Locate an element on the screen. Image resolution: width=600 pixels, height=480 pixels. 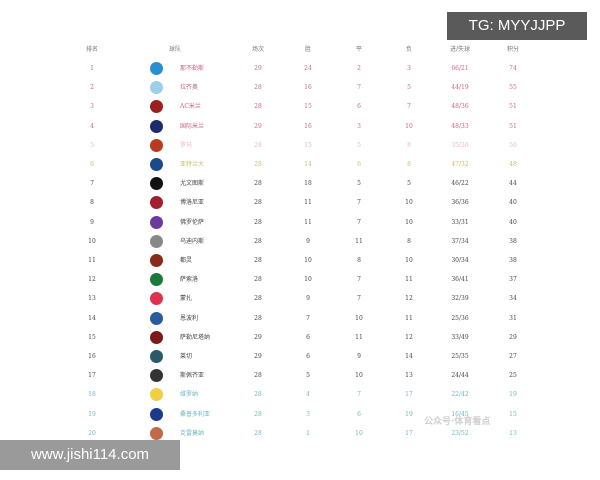
cell-points: 38 is located at coordinates (513, 260).